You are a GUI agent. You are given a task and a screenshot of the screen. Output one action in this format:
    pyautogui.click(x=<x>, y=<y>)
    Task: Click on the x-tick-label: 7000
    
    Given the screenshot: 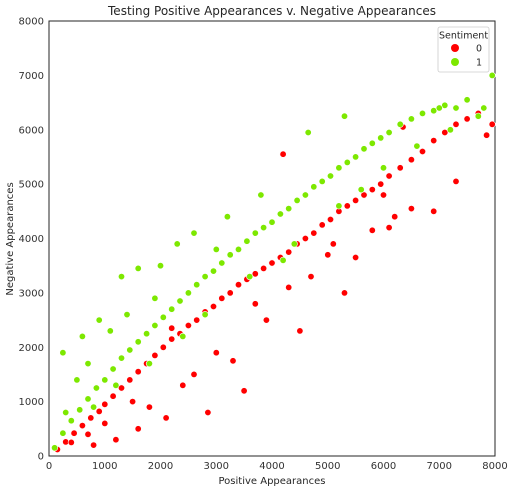 What is the action you would take?
    pyautogui.click(x=439, y=466)
    